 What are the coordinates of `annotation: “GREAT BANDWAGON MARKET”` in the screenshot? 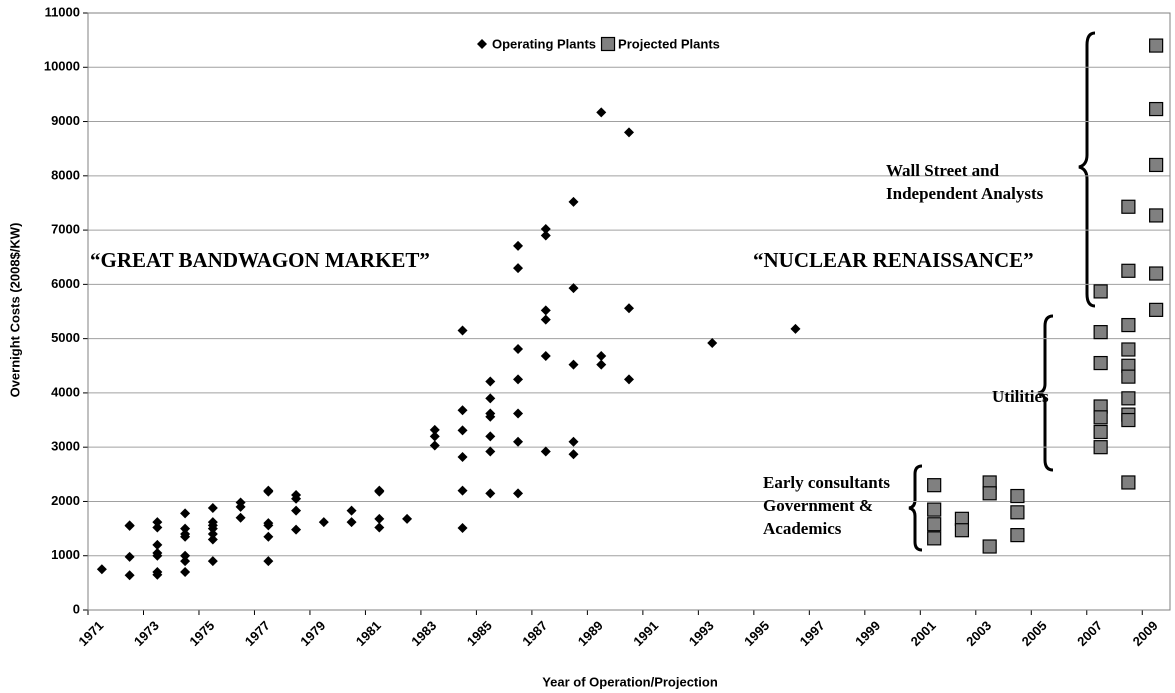 It's located at (260, 260).